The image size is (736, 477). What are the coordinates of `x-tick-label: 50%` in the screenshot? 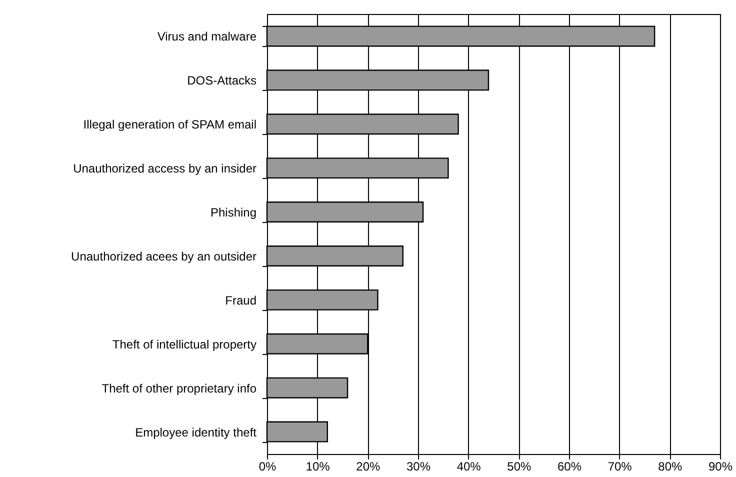 It's located at (519, 467).